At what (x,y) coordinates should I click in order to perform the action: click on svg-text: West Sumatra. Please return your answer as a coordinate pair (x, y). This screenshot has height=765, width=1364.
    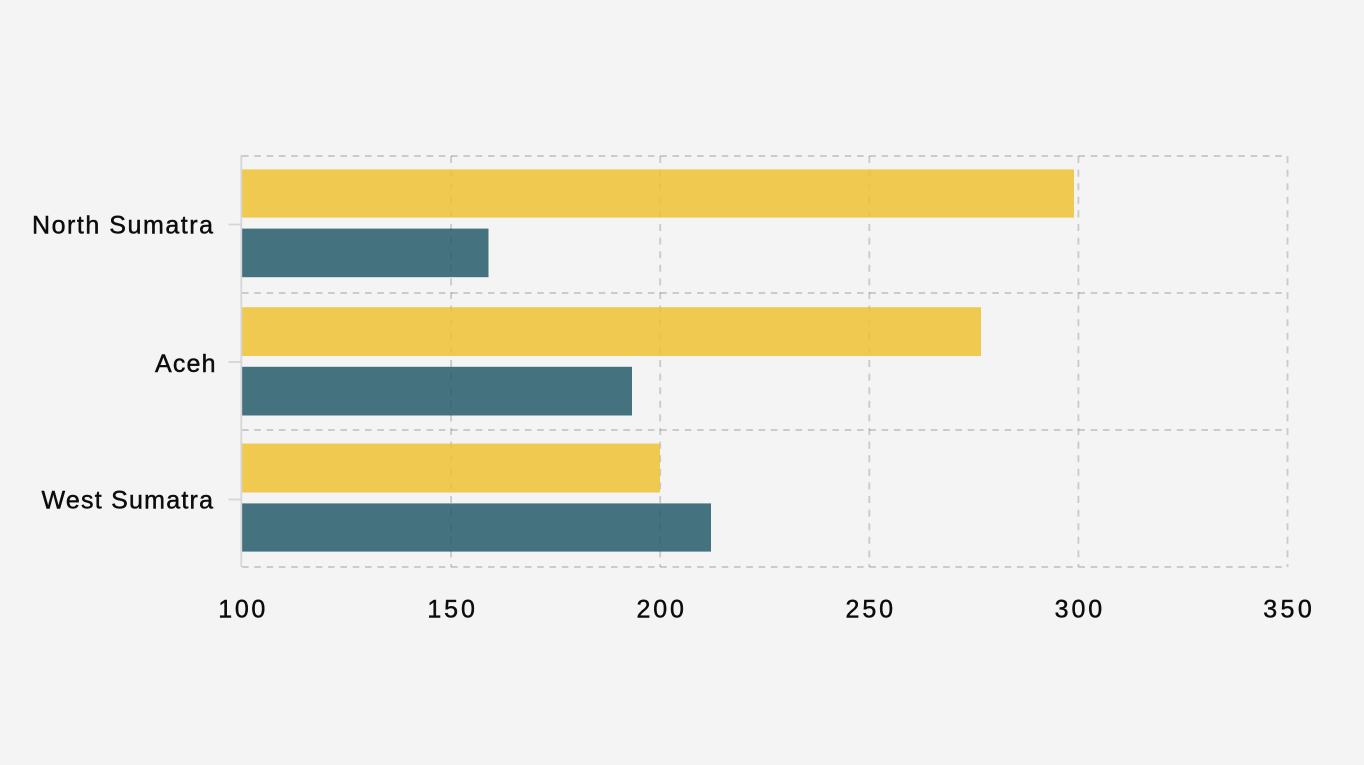
    Looking at the image, I should click on (128, 501).